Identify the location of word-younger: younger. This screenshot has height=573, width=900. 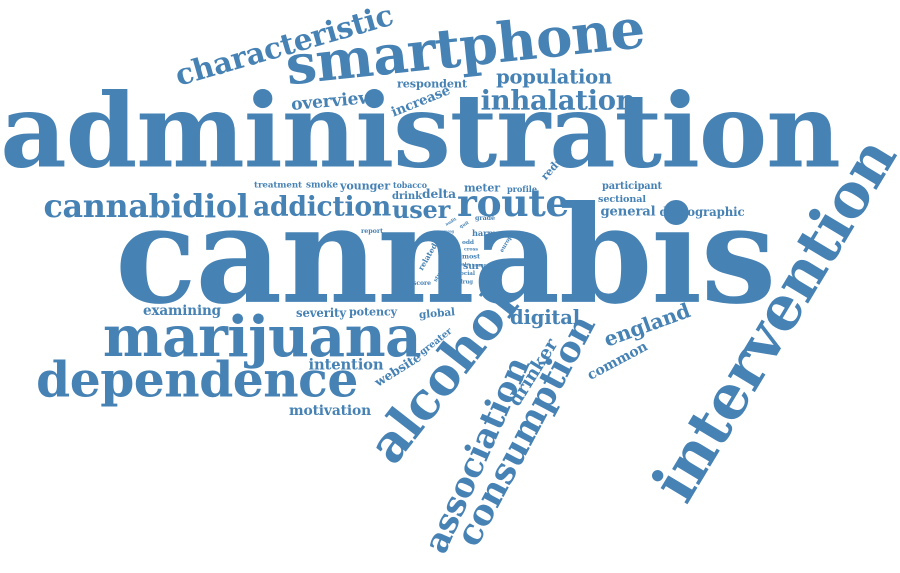
(365, 186).